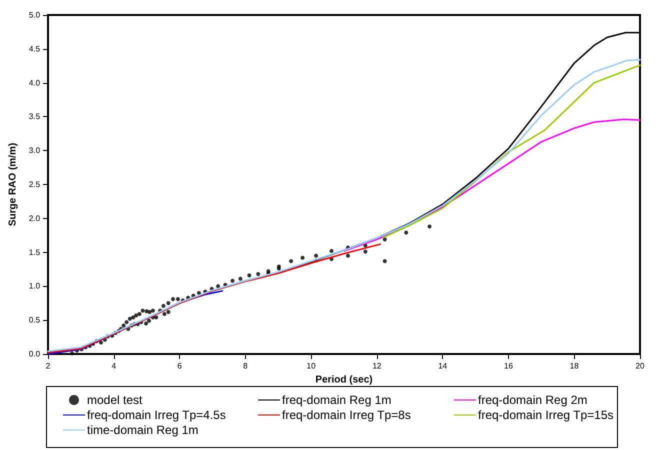  I want to click on x-tick-label: 2, so click(48, 366).